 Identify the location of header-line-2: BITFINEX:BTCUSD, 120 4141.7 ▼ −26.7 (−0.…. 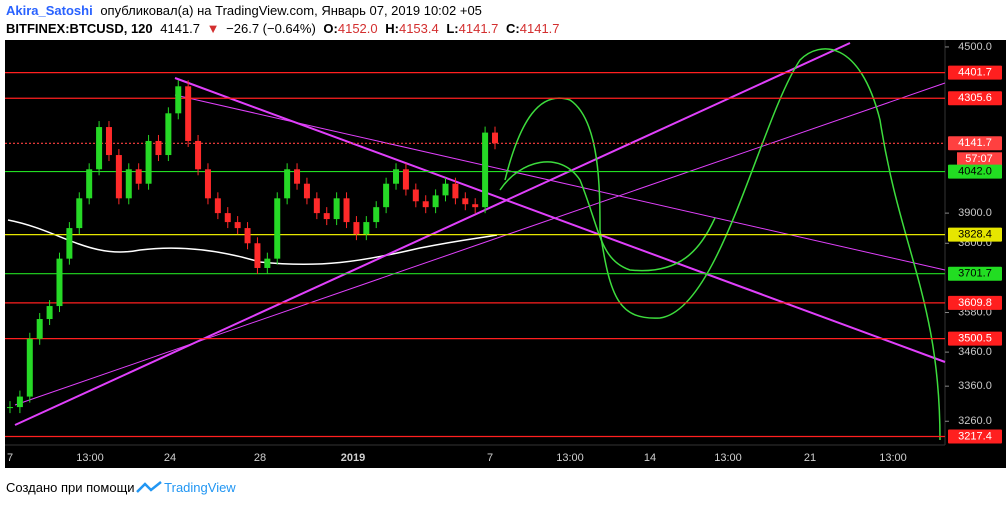
(283, 28).